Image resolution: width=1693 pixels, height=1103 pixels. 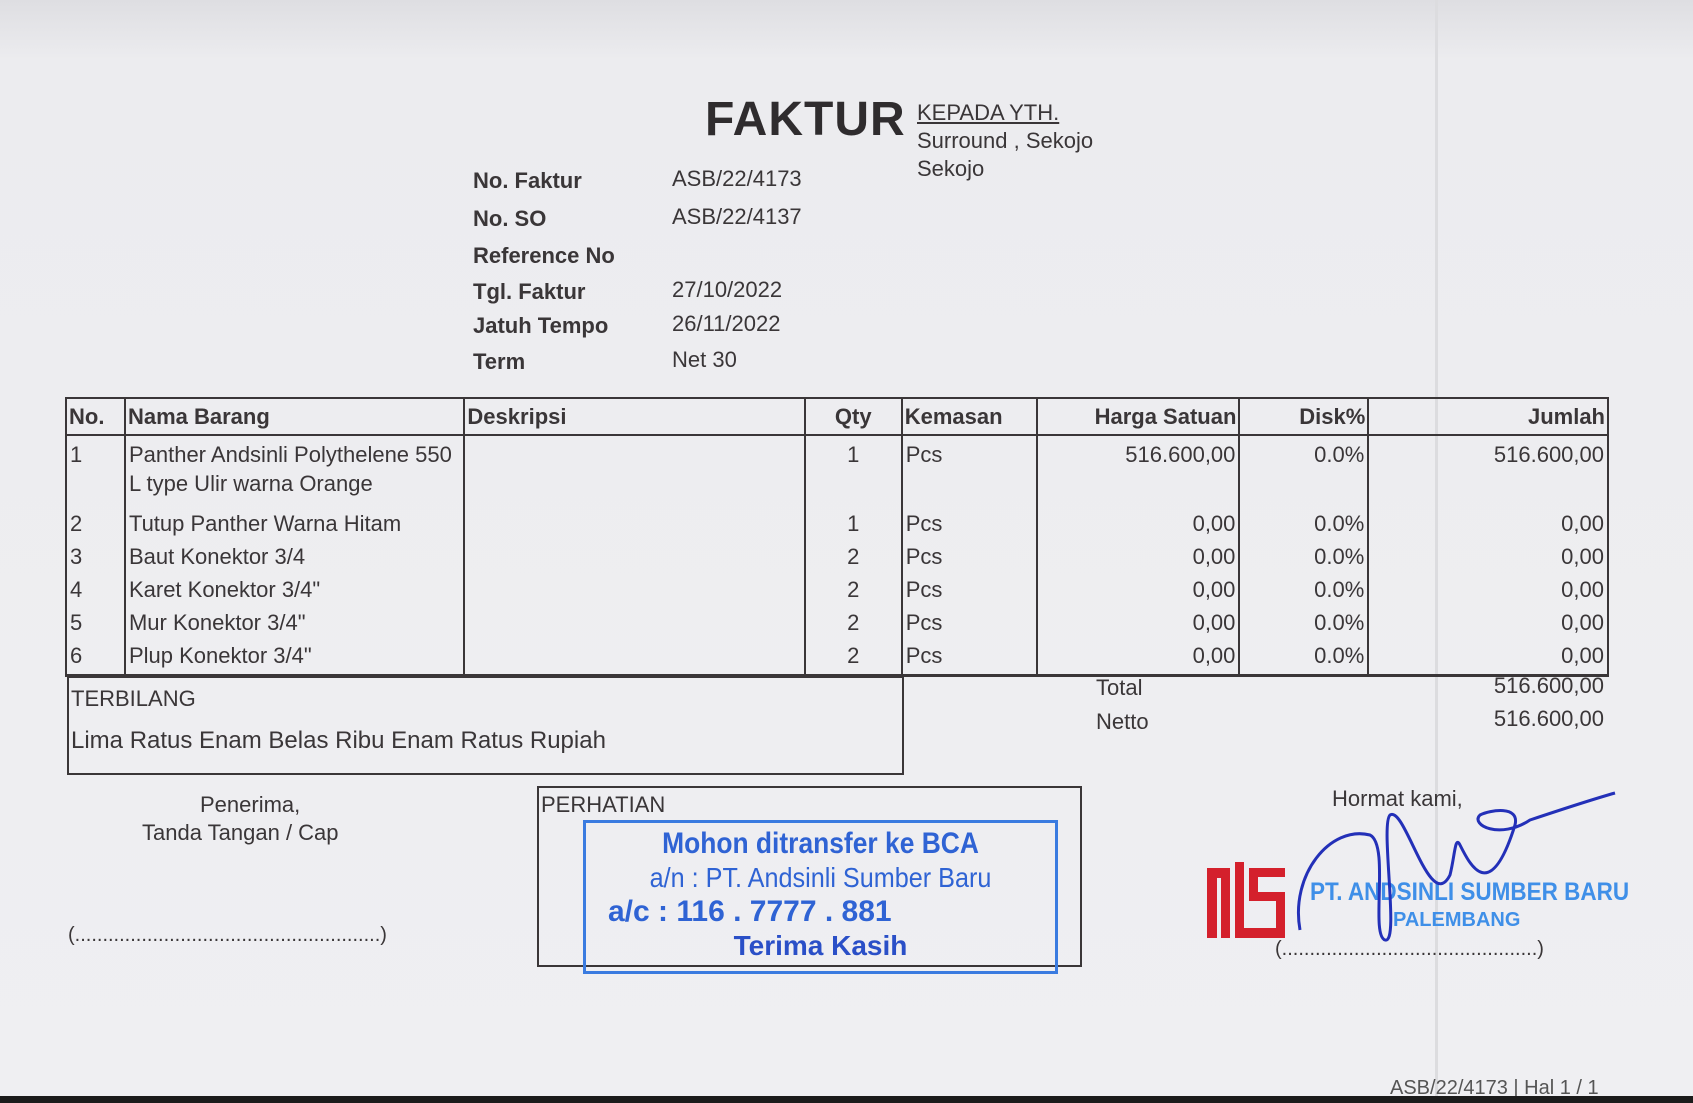 I want to click on cell-name: Mur Konektor 3/4", so click(x=294, y=622).